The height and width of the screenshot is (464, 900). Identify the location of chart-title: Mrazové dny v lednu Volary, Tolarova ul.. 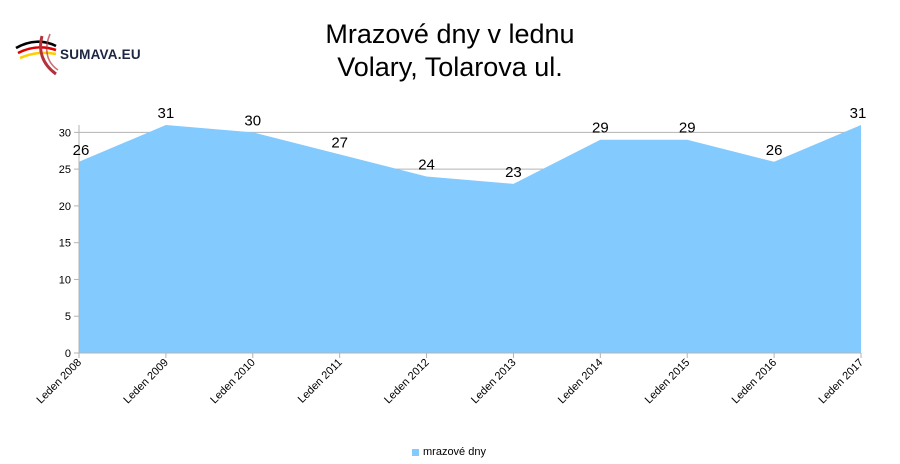
(450, 51).